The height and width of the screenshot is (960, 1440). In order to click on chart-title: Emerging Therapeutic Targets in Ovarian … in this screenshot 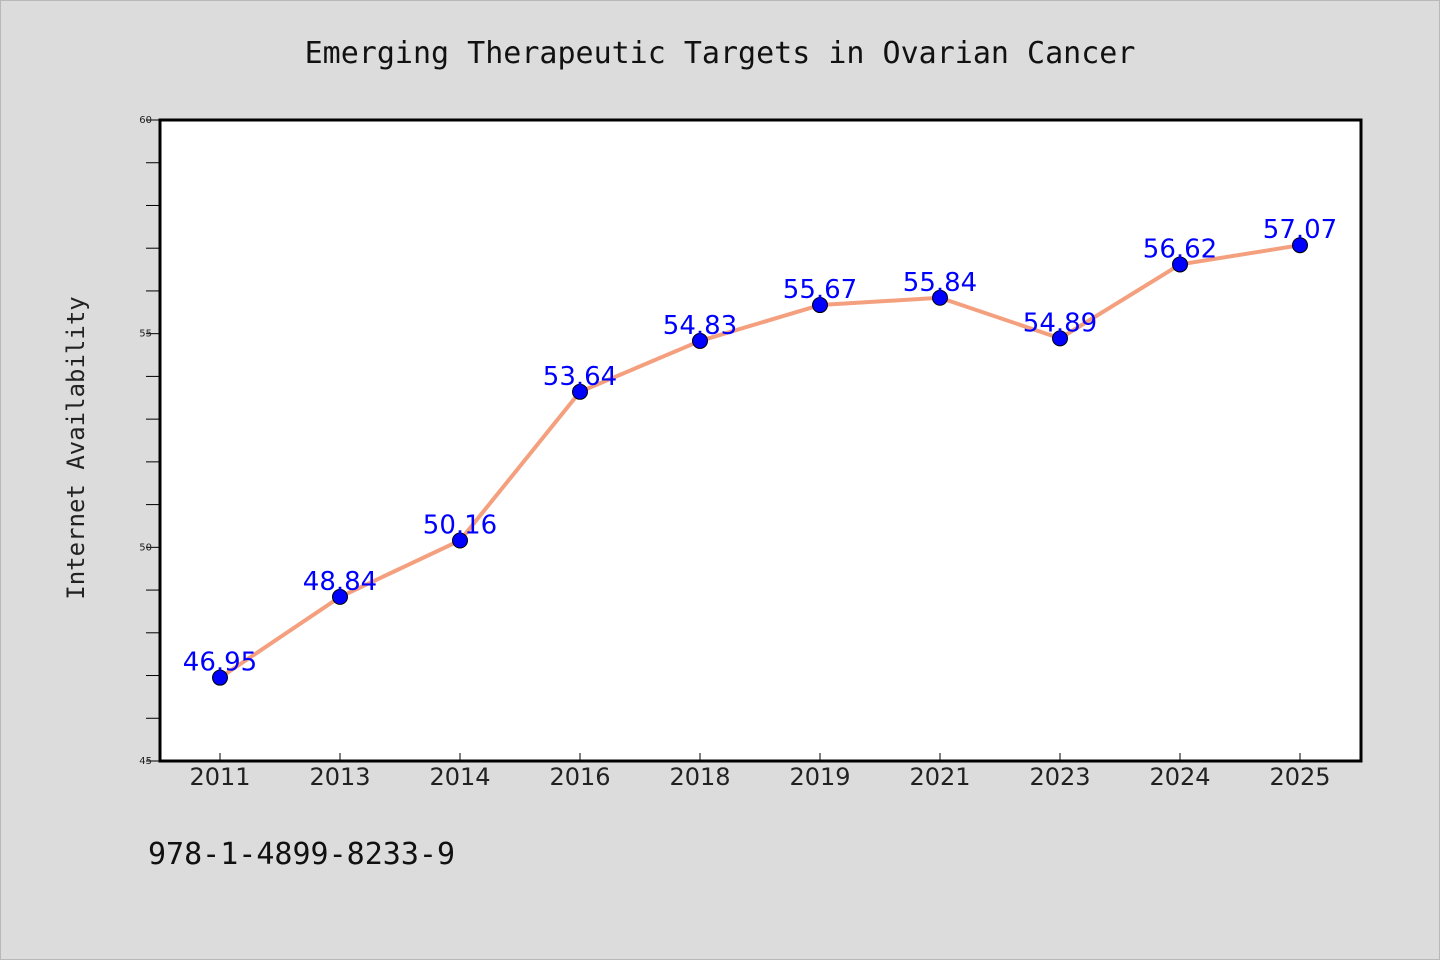, I will do `click(720, 53)`.